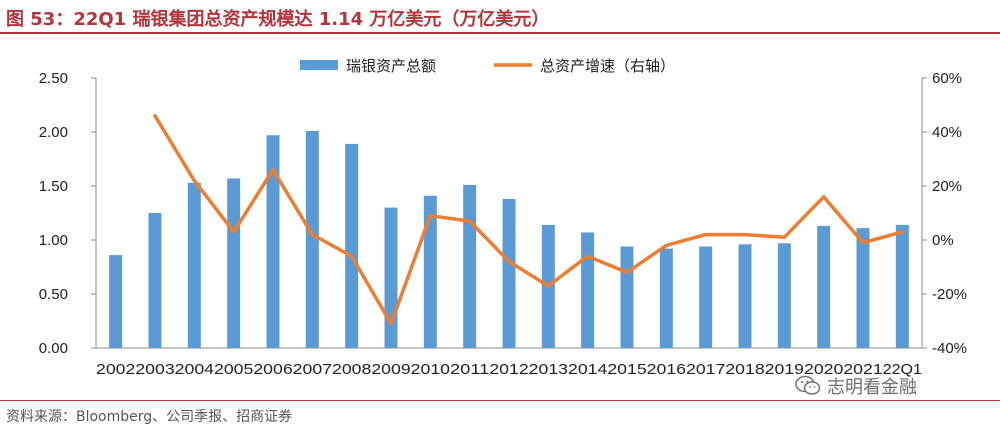 The height and width of the screenshot is (430, 1000). What do you see at coordinates (947, 78) in the screenshot?
I see `right-axis-tick-label: 60%` at bounding box center [947, 78].